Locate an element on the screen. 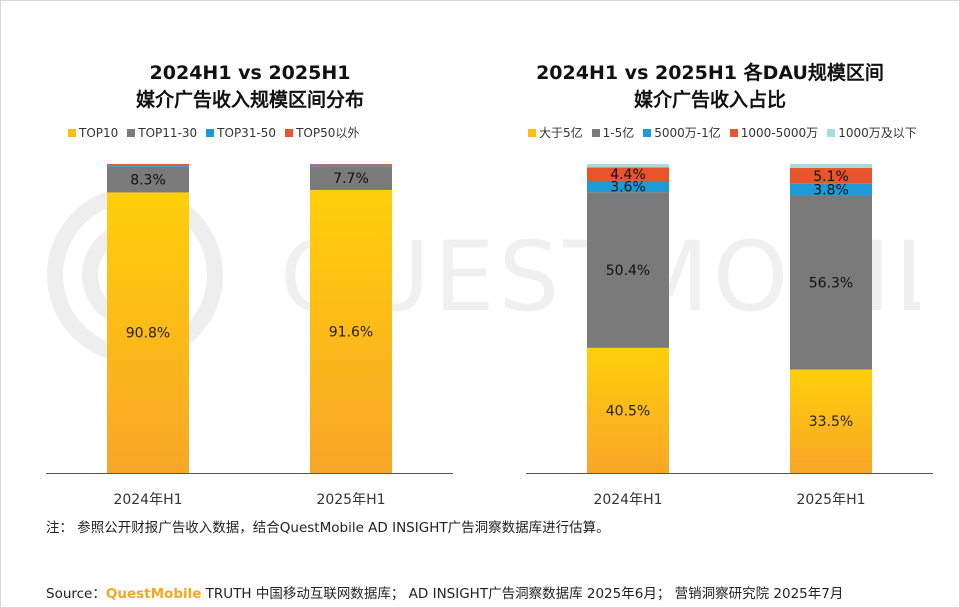 The width and height of the screenshot is (960, 608). legend-item-0: TOP10 is located at coordinates (93, 133).